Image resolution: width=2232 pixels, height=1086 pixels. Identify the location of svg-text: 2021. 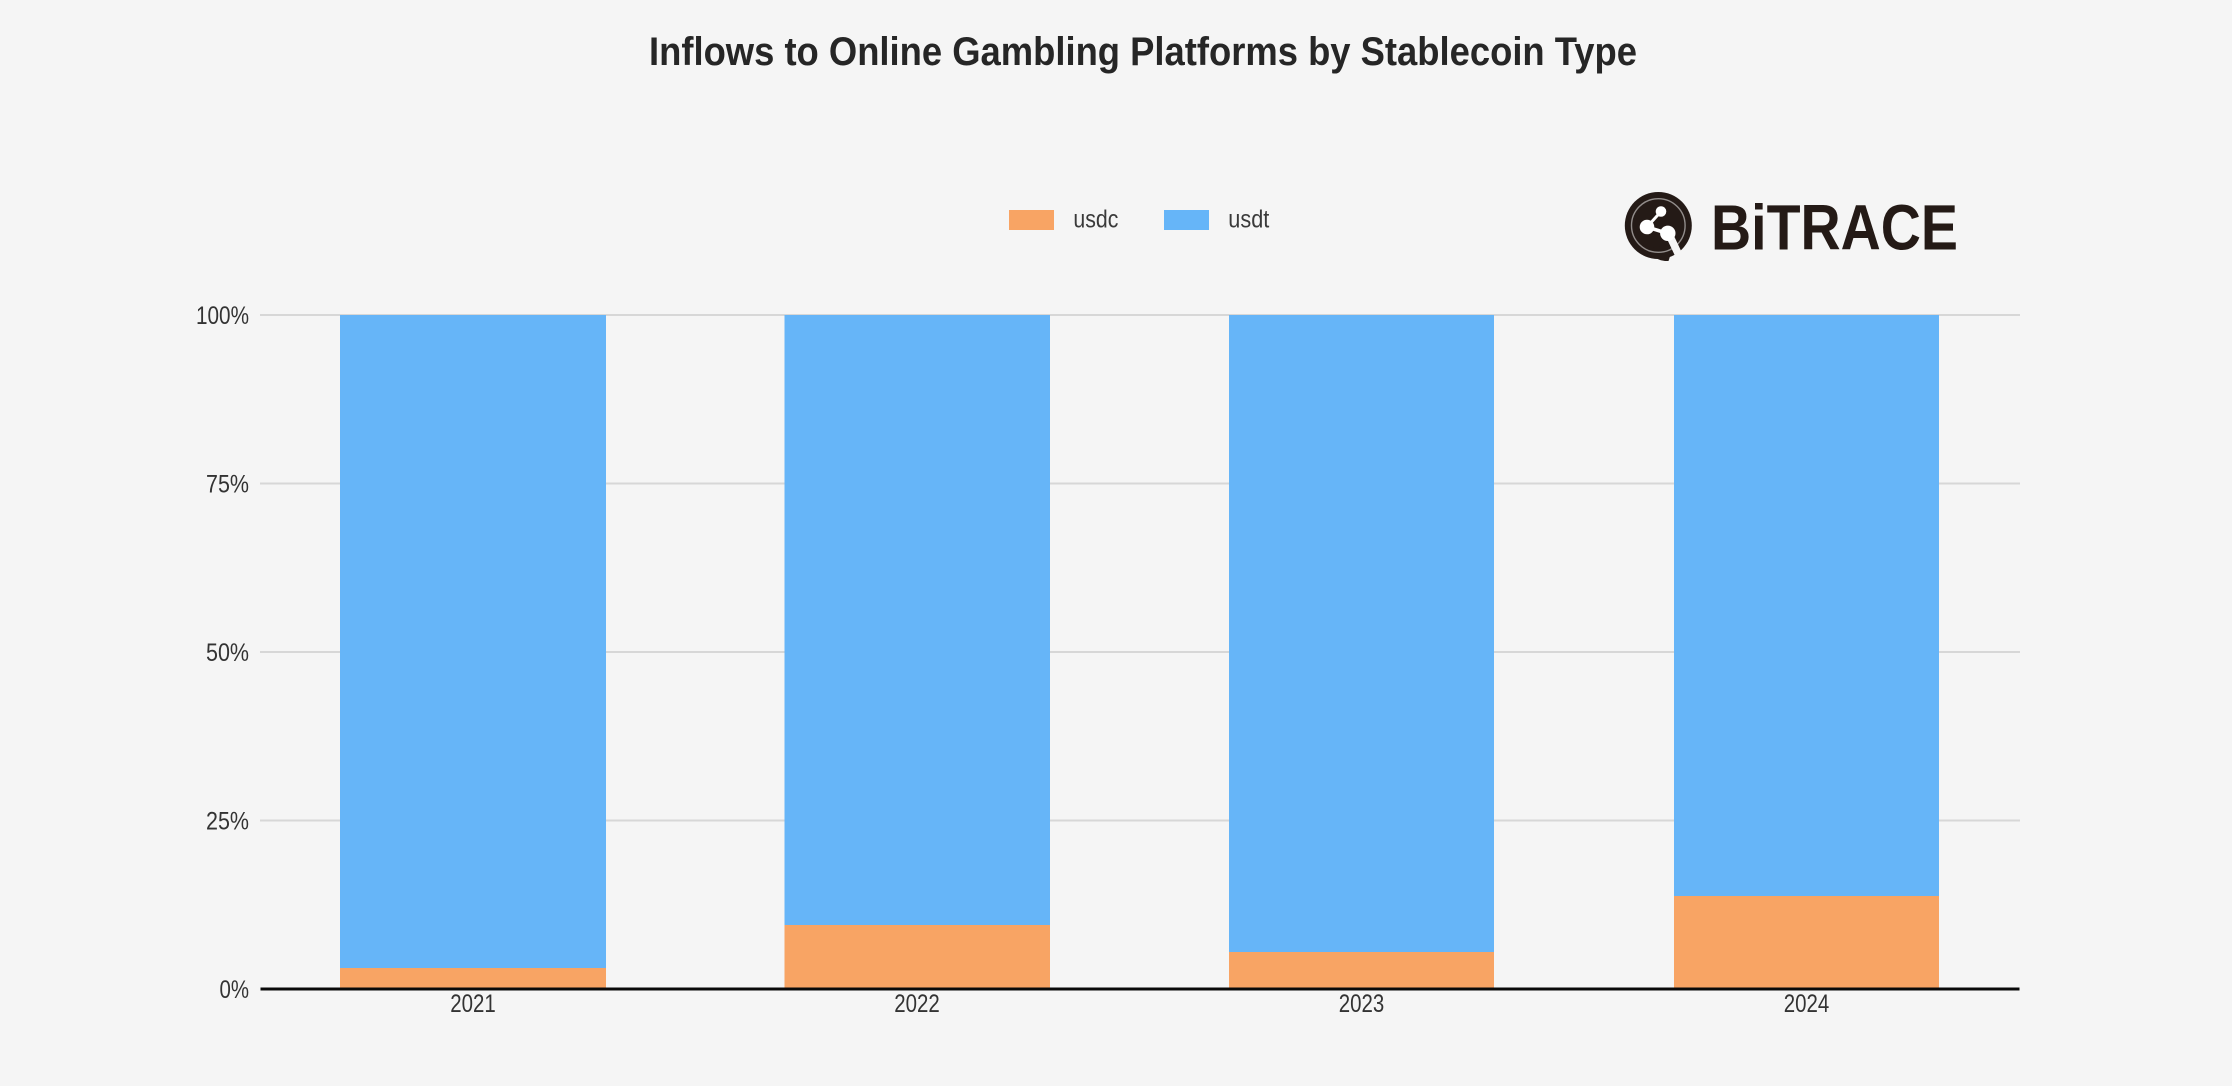
(473, 1004).